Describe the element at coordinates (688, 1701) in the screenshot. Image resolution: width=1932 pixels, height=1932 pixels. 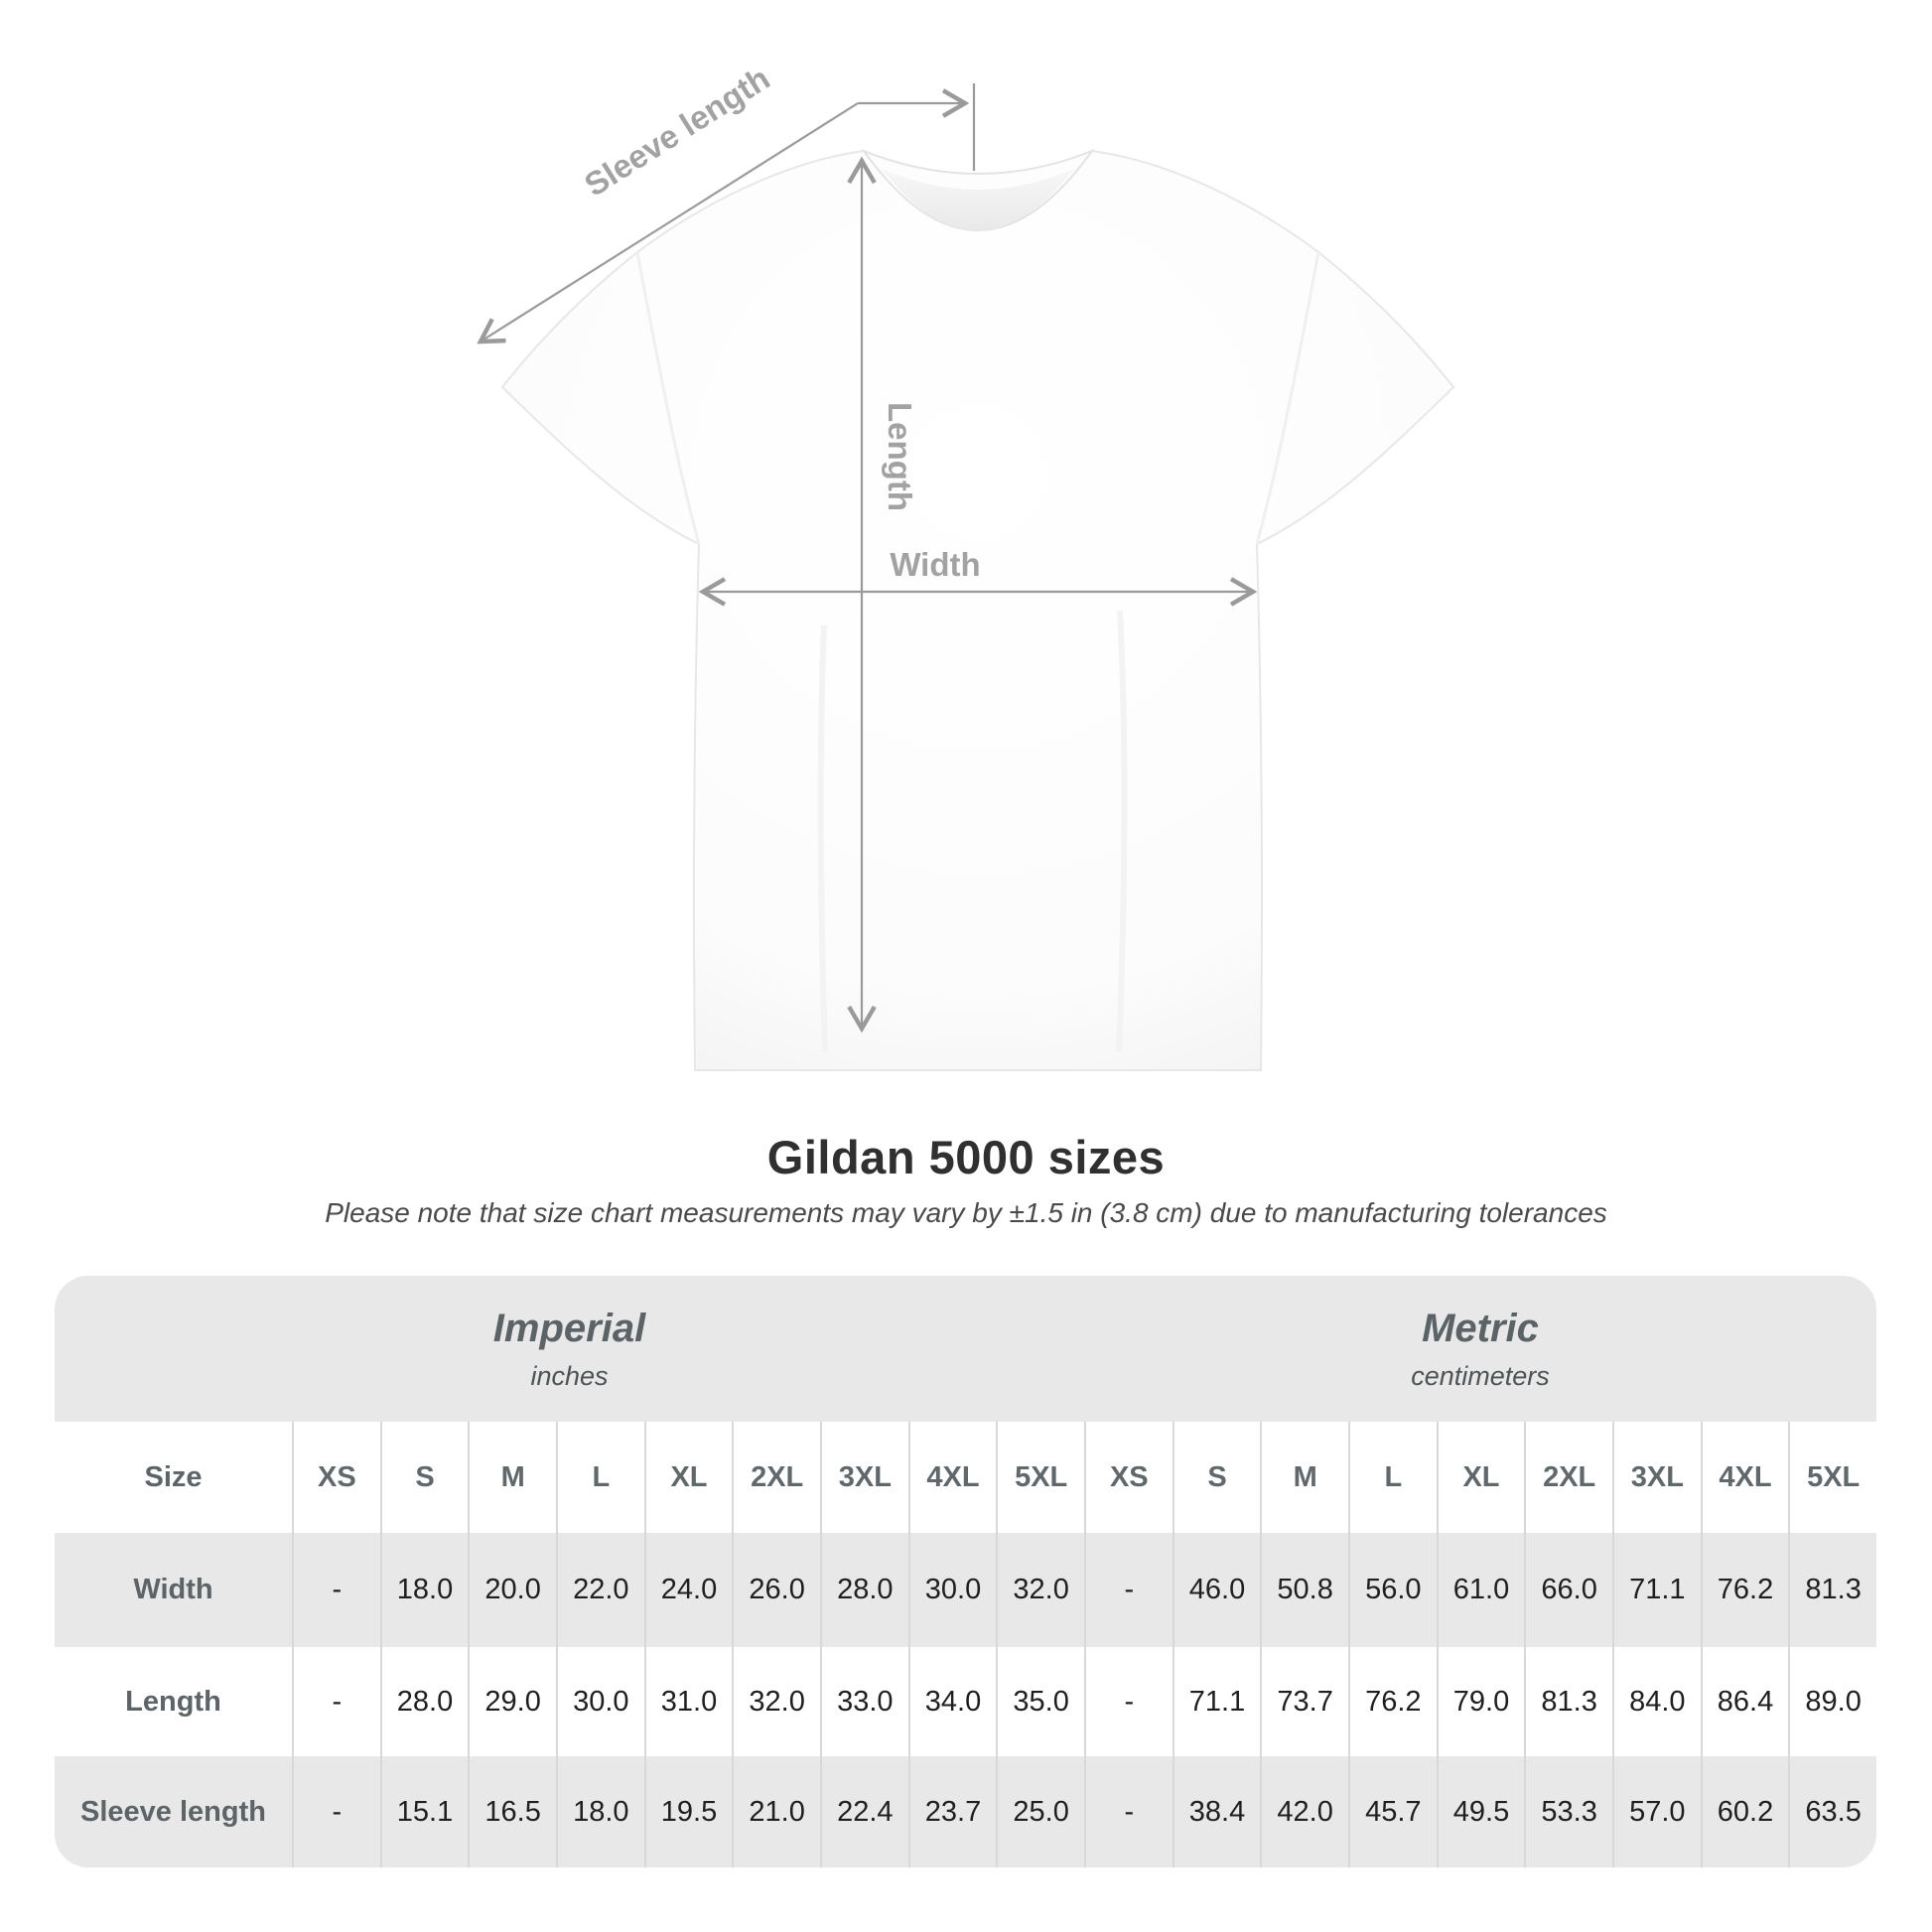
I see `value-cell: 31.0` at that location.